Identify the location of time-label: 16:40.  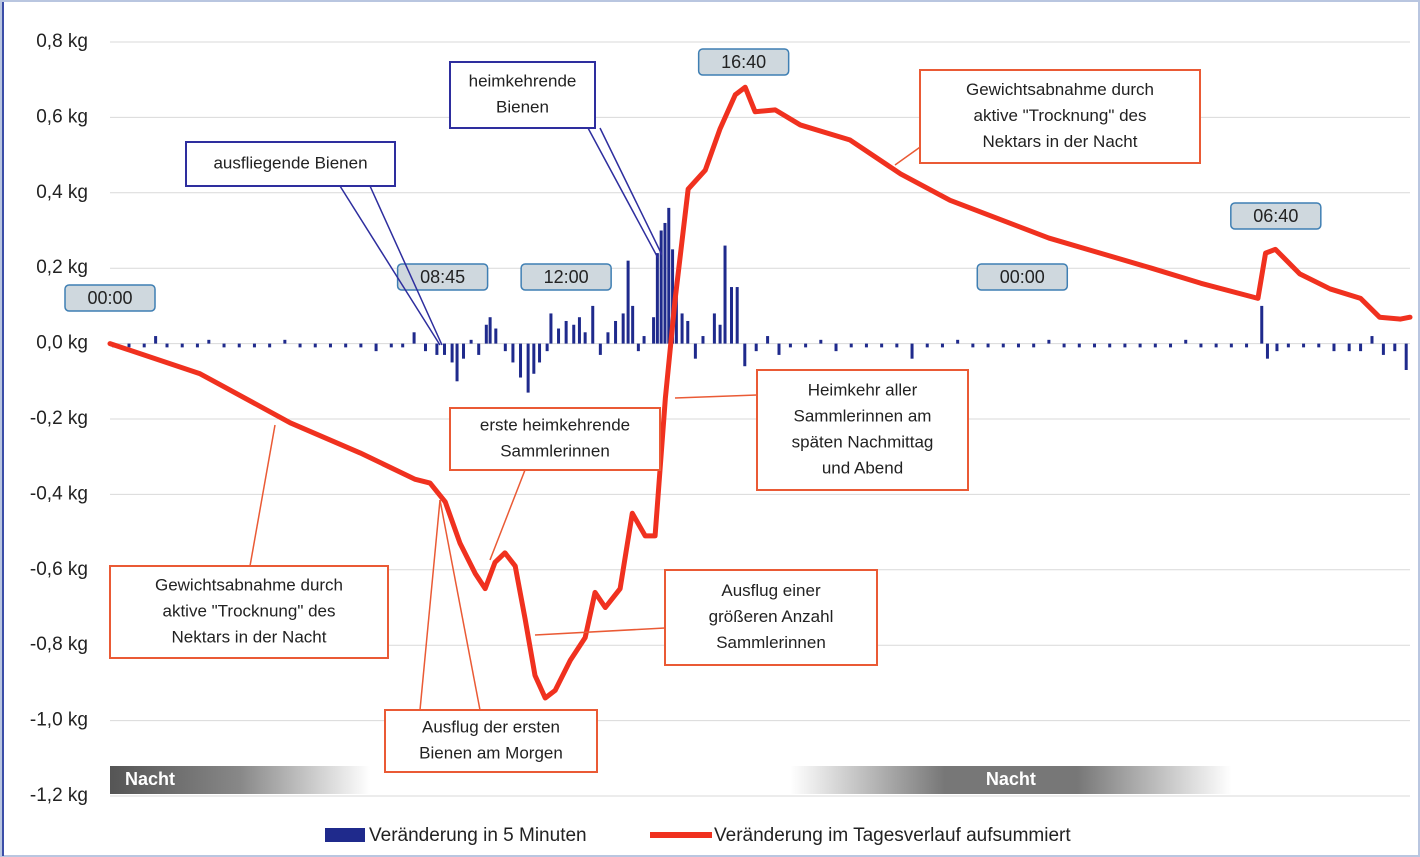
(743, 62).